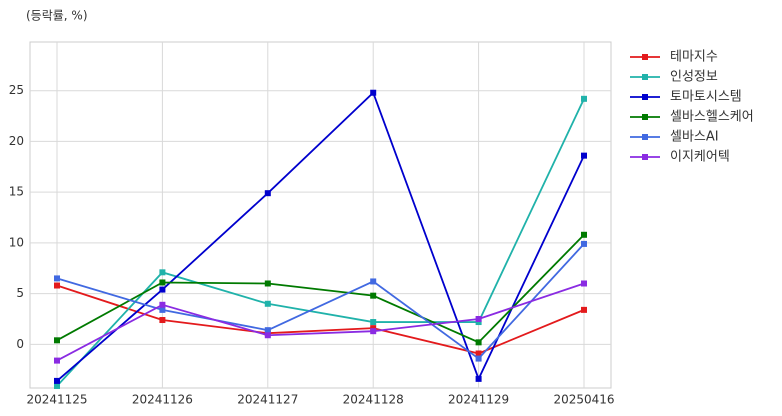  What do you see at coordinates (56, 400) in the screenshot?
I see `x-tick-label: 20241125` at bounding box center [56, 400].